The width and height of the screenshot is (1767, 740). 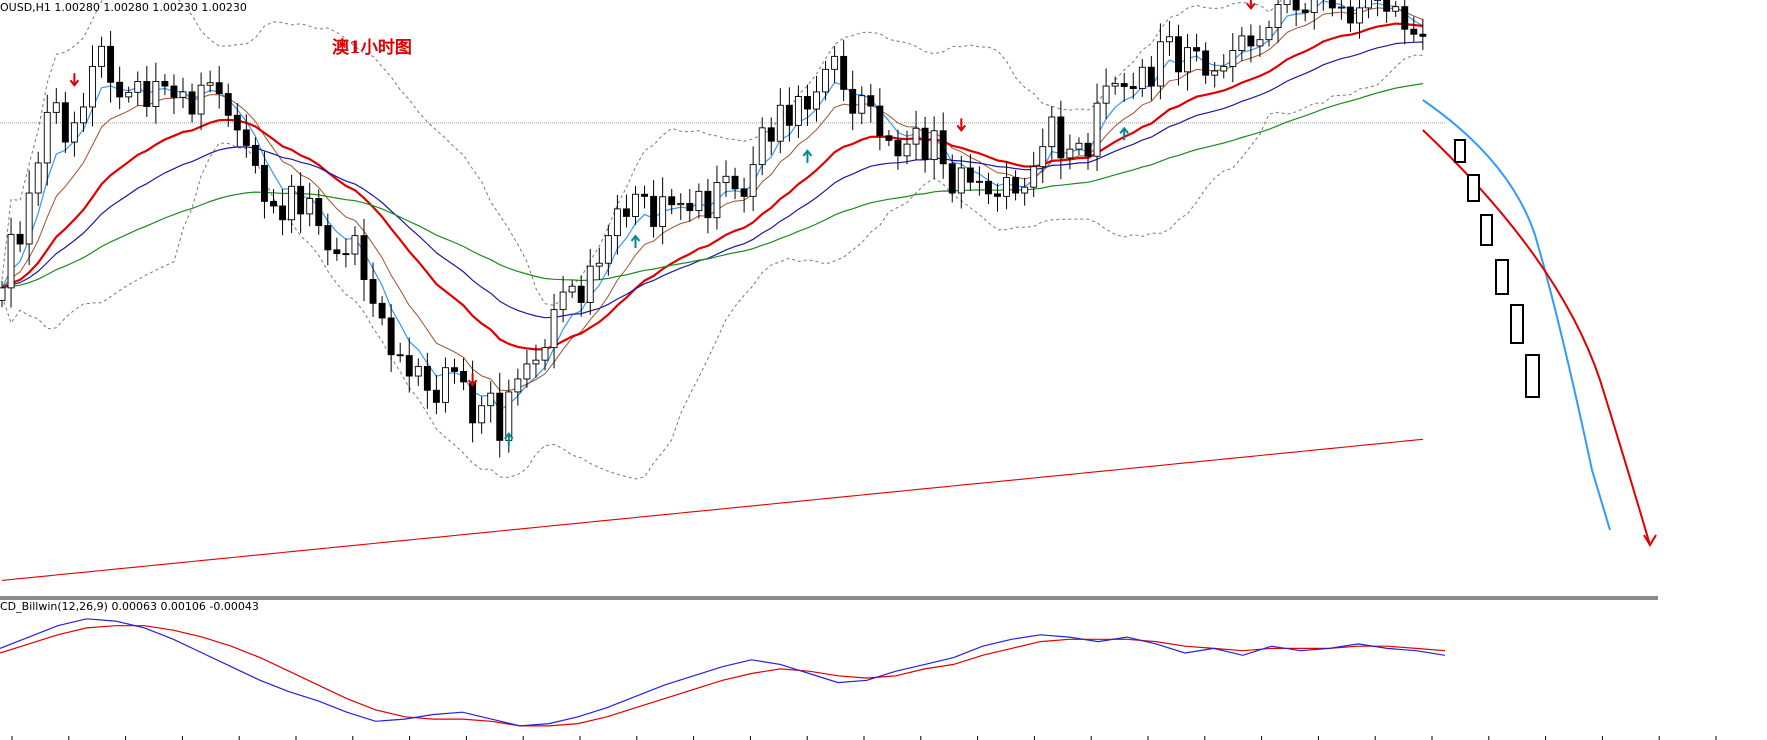 I want to click on symbol-header: OUSD,H1 1.00280 1.00280 1.00230 1.00230, so click(x=123, y=7).